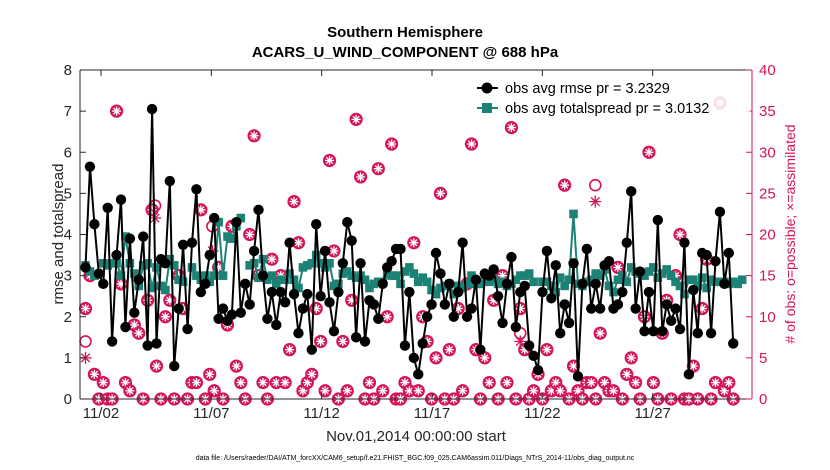 This screenshot has width=830, height=470. What do you see at coordinates (767, 235) in the screenshot?
I see `y-tick-label-right: 20` at bounding box center [767, 235].